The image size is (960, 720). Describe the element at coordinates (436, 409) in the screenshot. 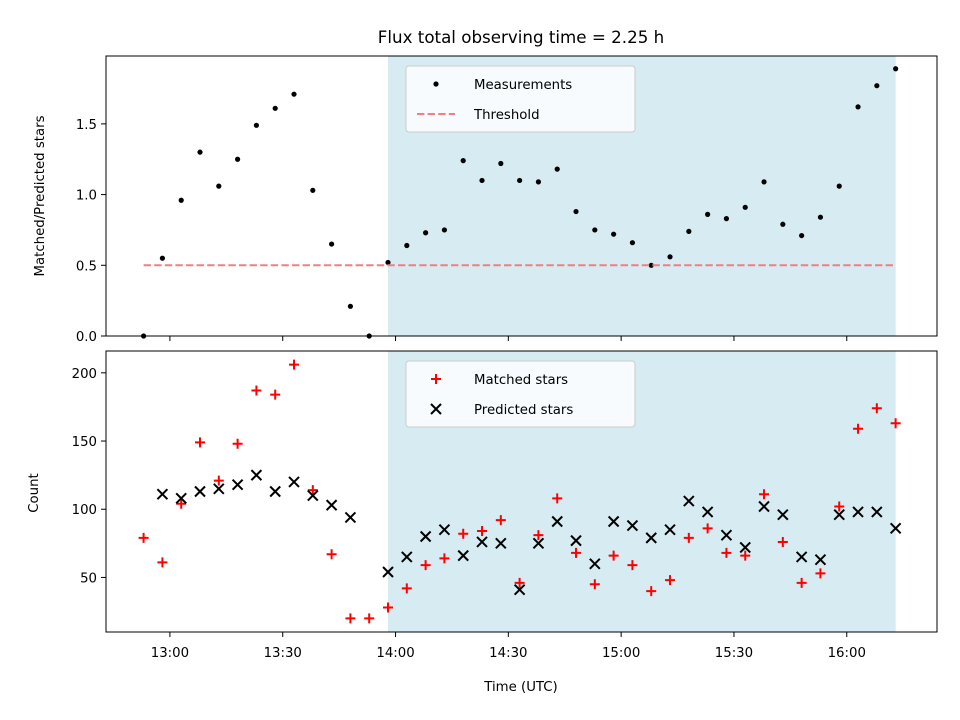

I see `legend-marker-predicted` at that location.